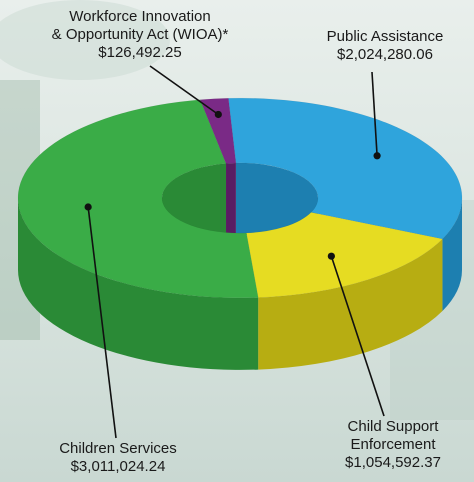 The width and height of the screenshot is (474, 482). I want to click on slice-label: Child Support Enforcement $1,054,592.37, so click(393, 445).